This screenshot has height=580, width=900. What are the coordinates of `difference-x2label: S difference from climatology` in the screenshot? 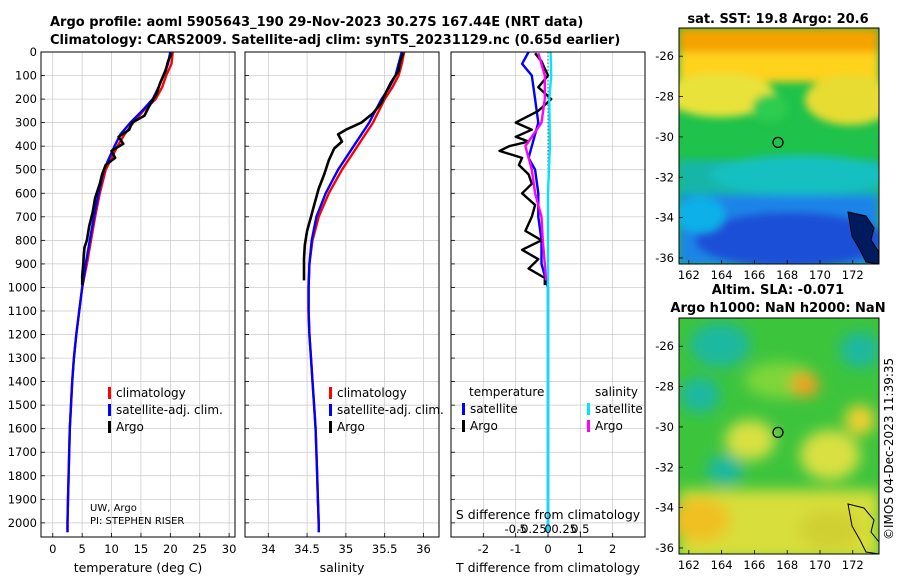 It's located at (548, 514).